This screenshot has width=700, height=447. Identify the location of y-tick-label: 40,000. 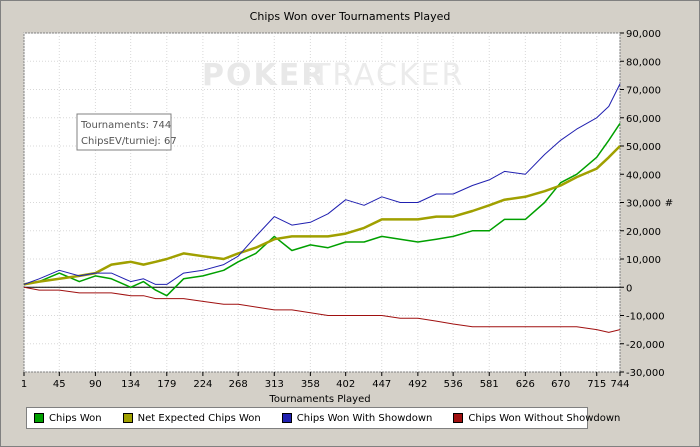
(643, 175).